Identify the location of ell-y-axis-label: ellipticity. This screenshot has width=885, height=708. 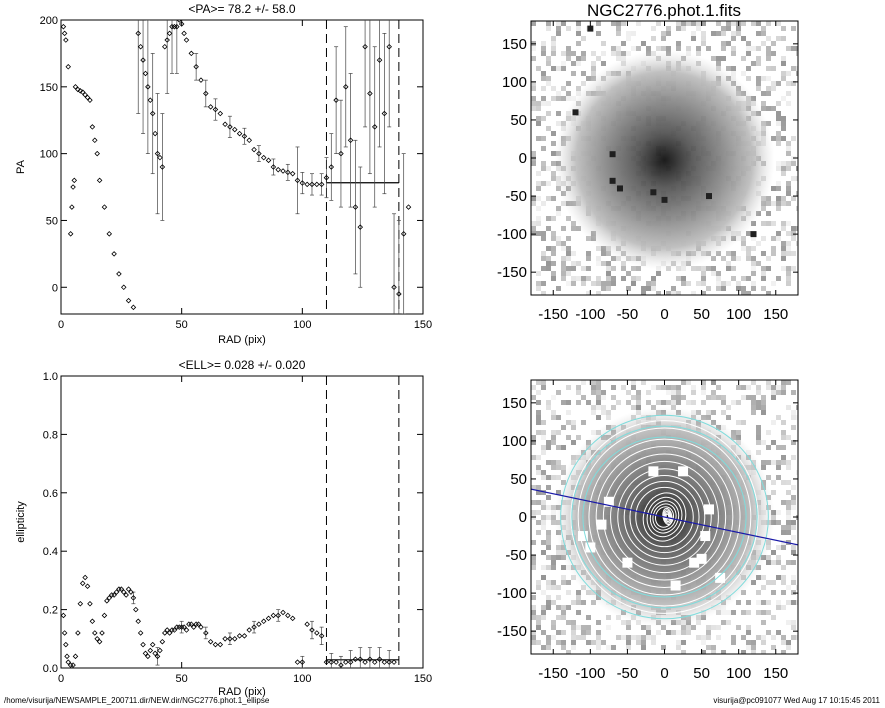
(21, 522).